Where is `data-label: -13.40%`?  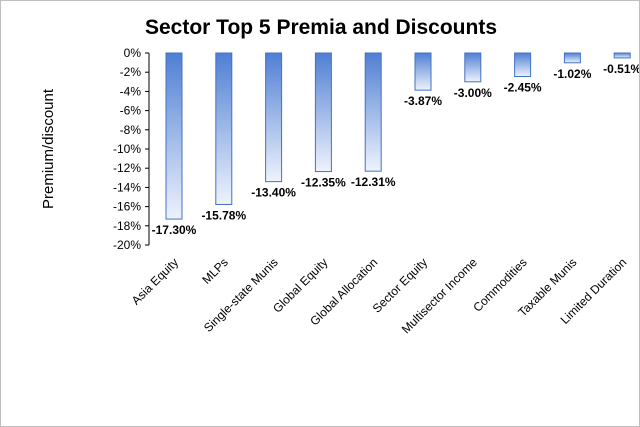 data-label: -13.40% is located at coordinates (273, 193).